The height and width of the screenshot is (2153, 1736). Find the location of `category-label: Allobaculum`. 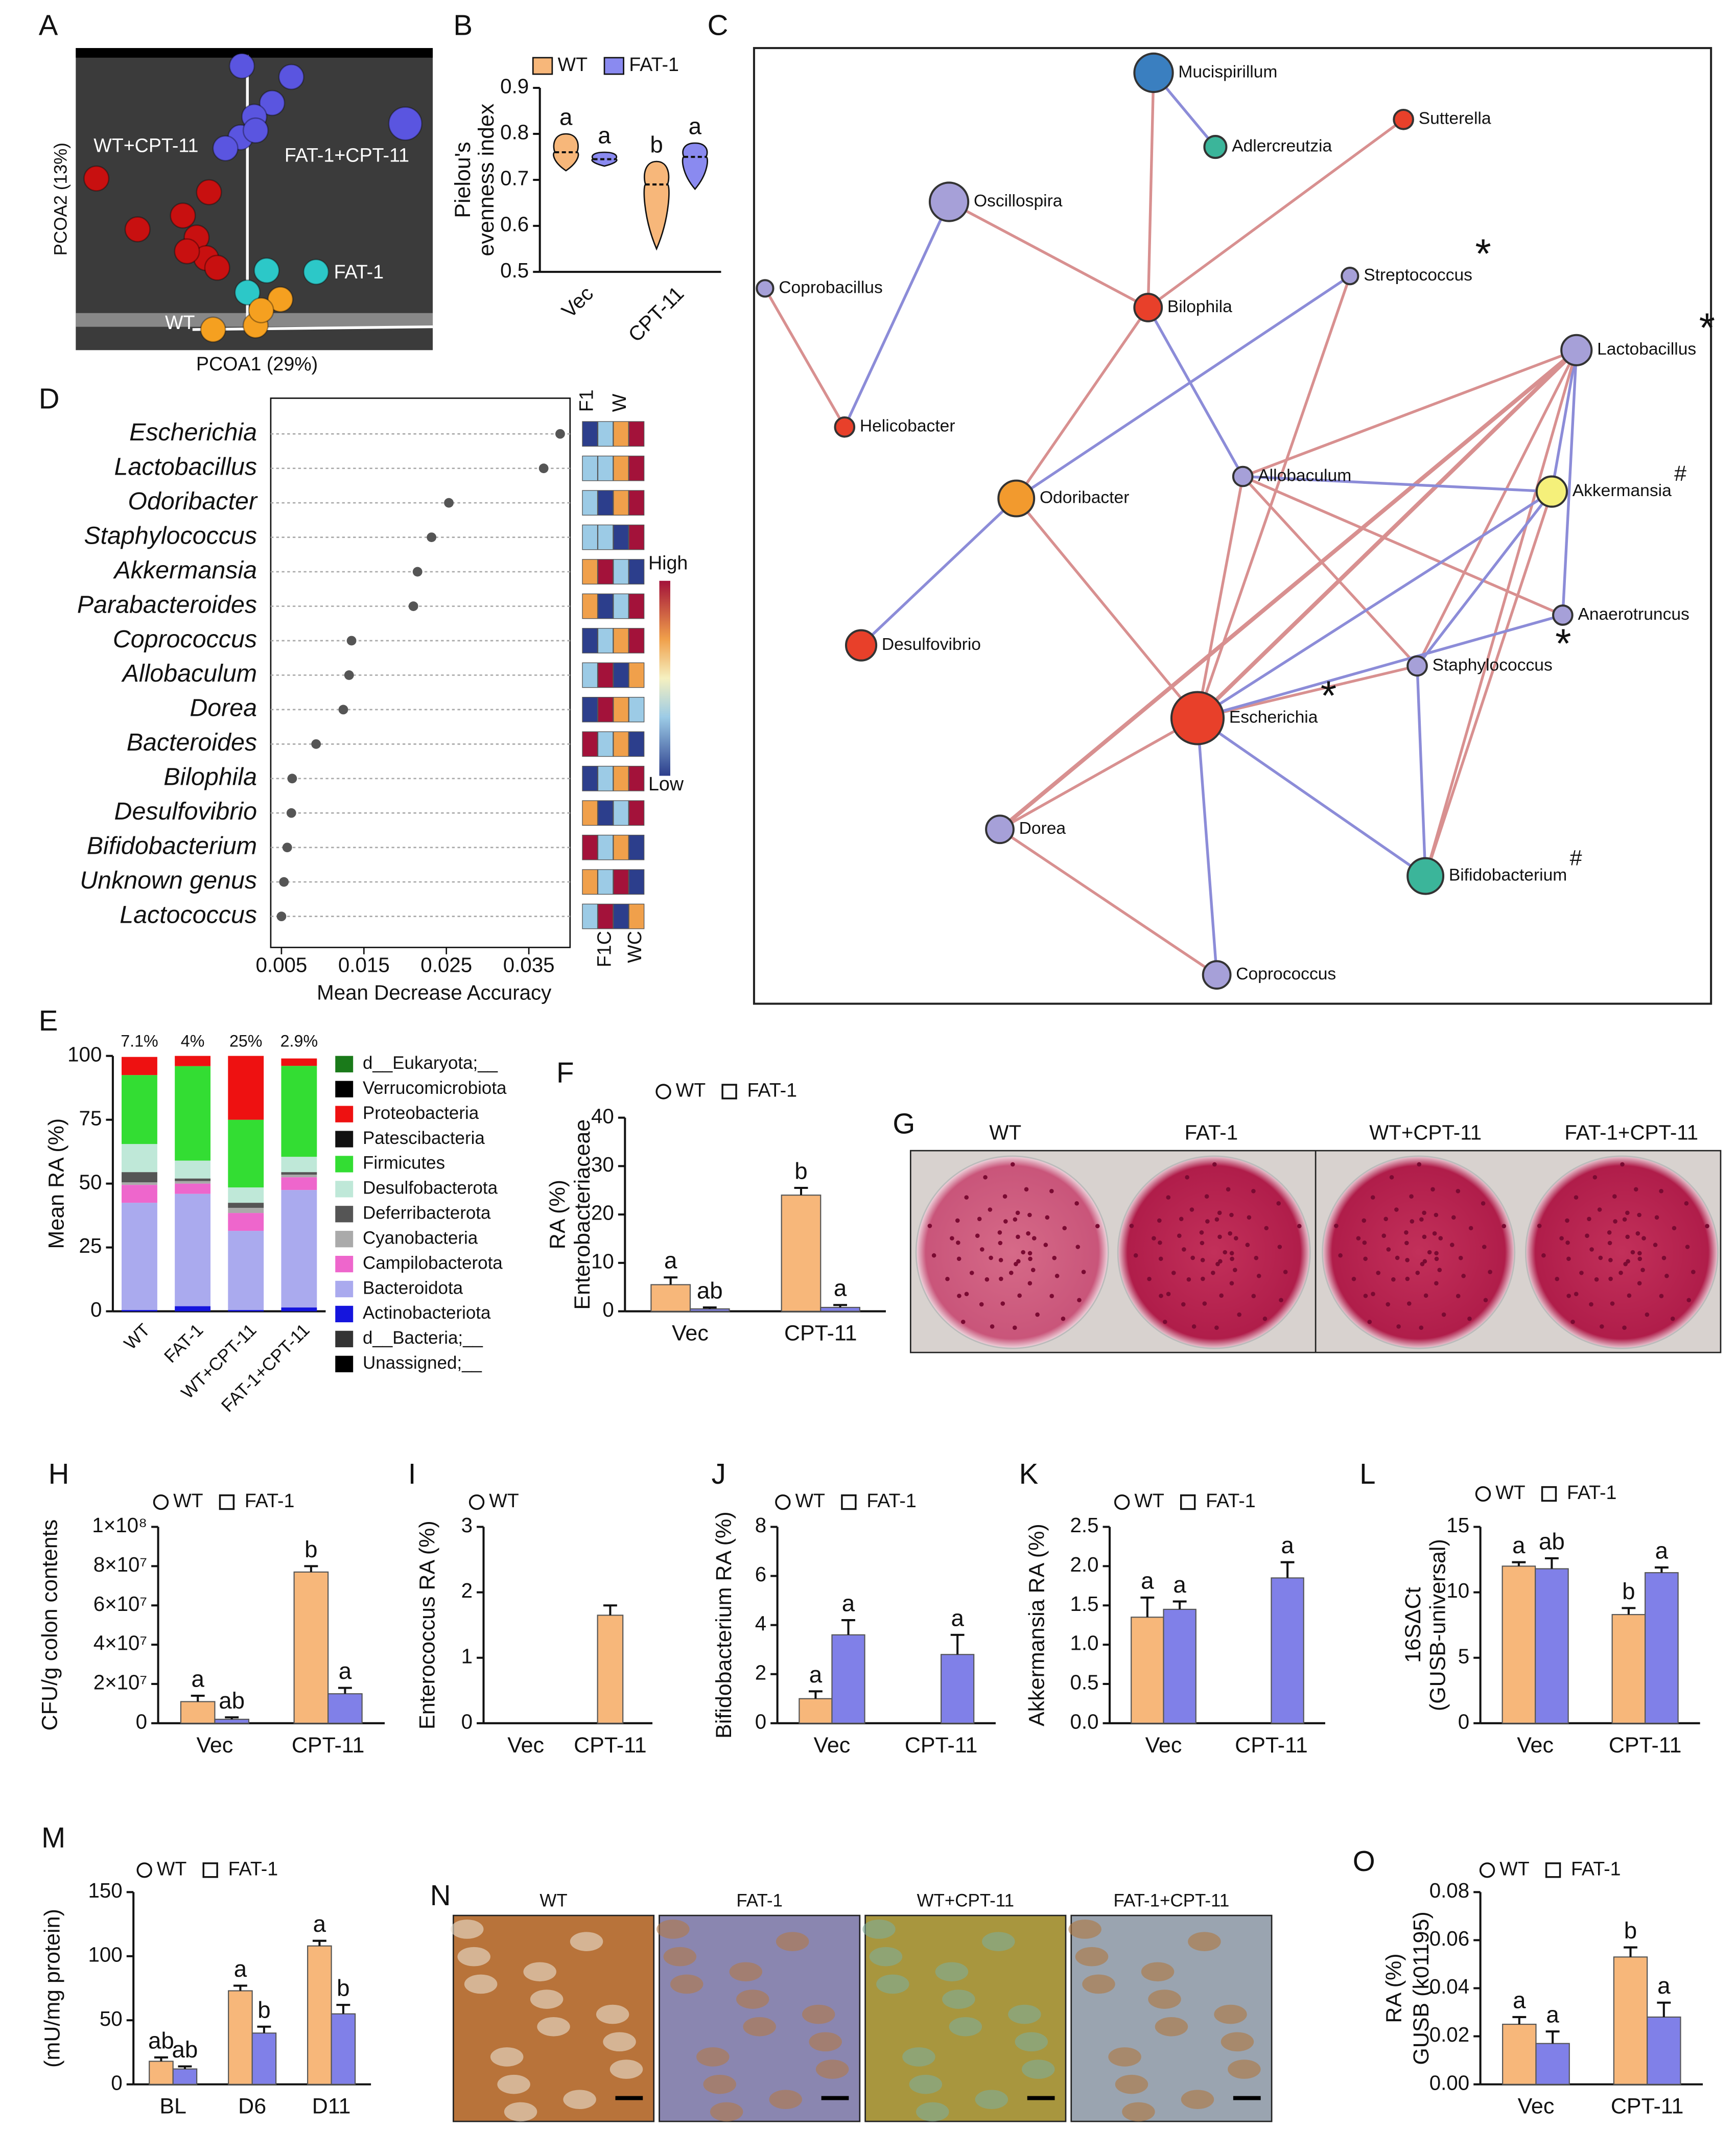

category-label: Allobaculum is located at coordinates (189, 673).